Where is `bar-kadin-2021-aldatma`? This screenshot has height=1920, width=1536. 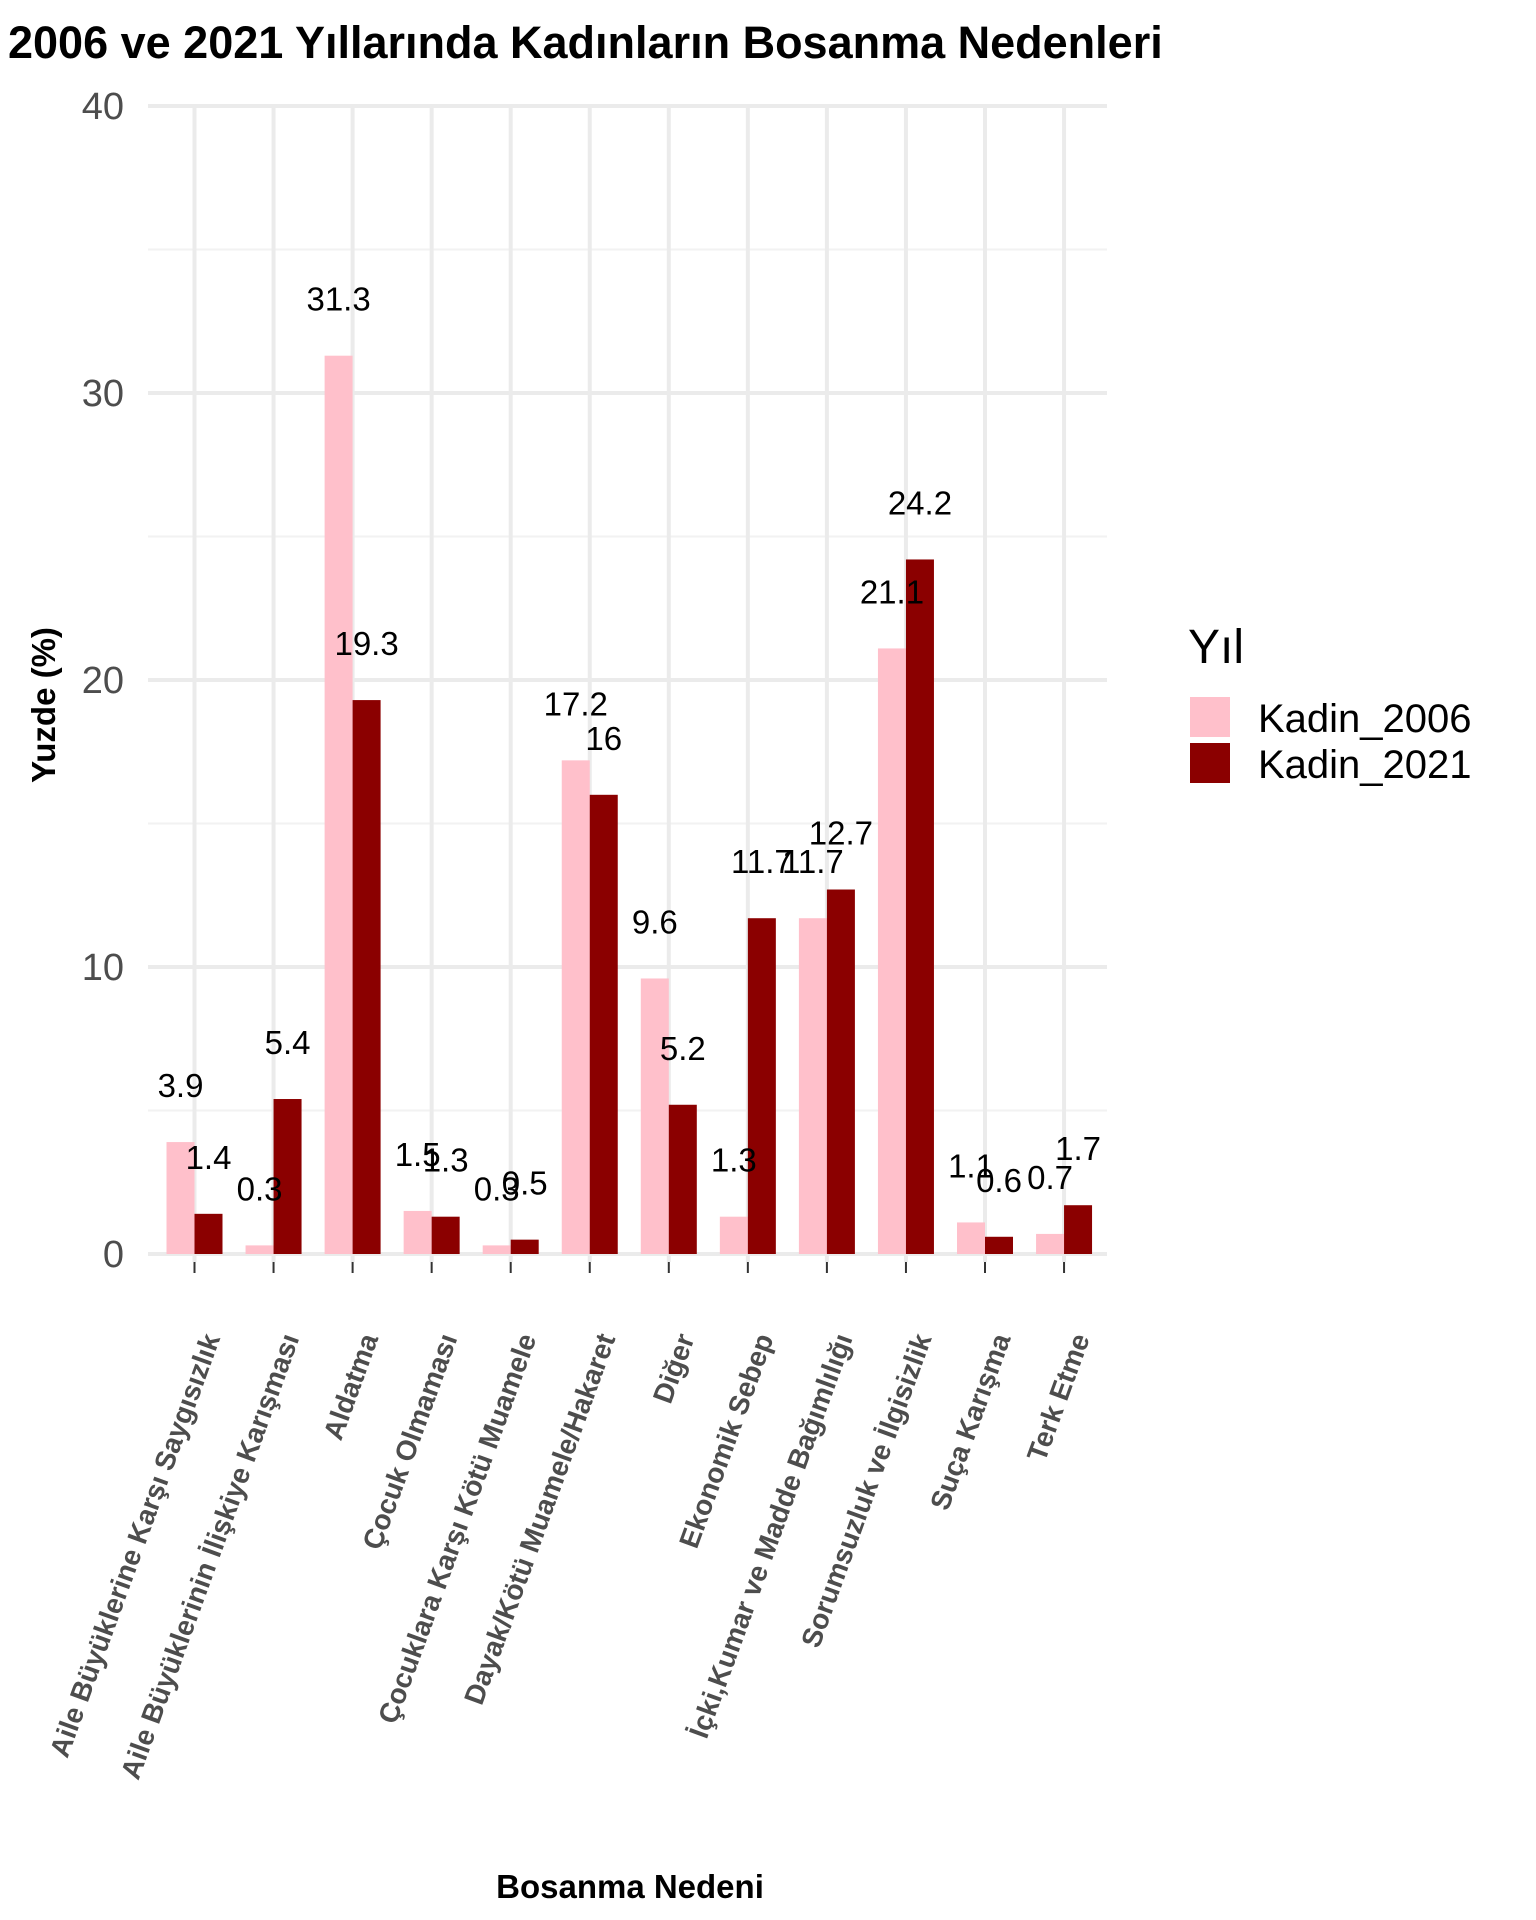
bar-kadin-2021-aldatma is located at coordinates (366, 977).